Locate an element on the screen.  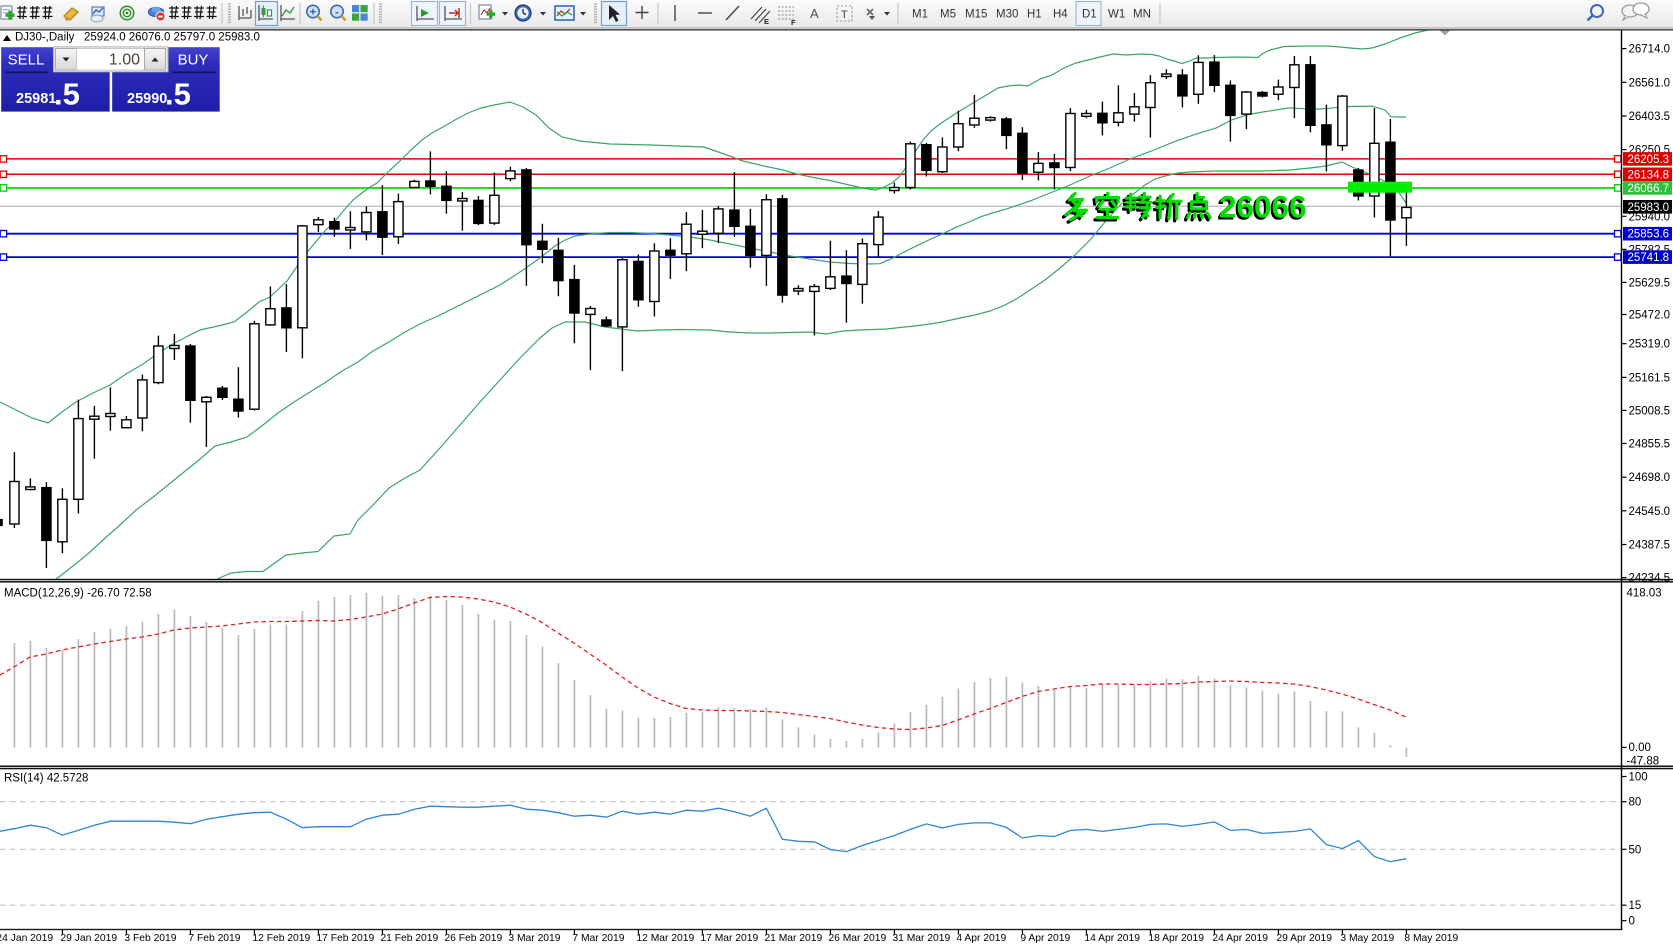
svg-text: F is located at coordinates (793, 22).